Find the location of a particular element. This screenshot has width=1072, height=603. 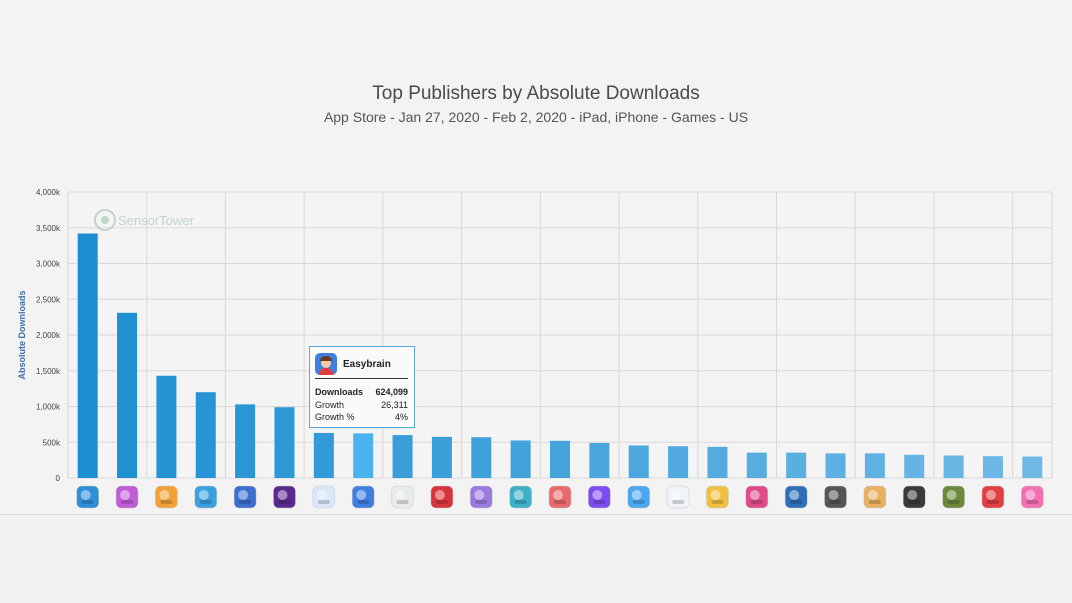

publisher-icon-7-glyph is located at coordinates (321, 495).